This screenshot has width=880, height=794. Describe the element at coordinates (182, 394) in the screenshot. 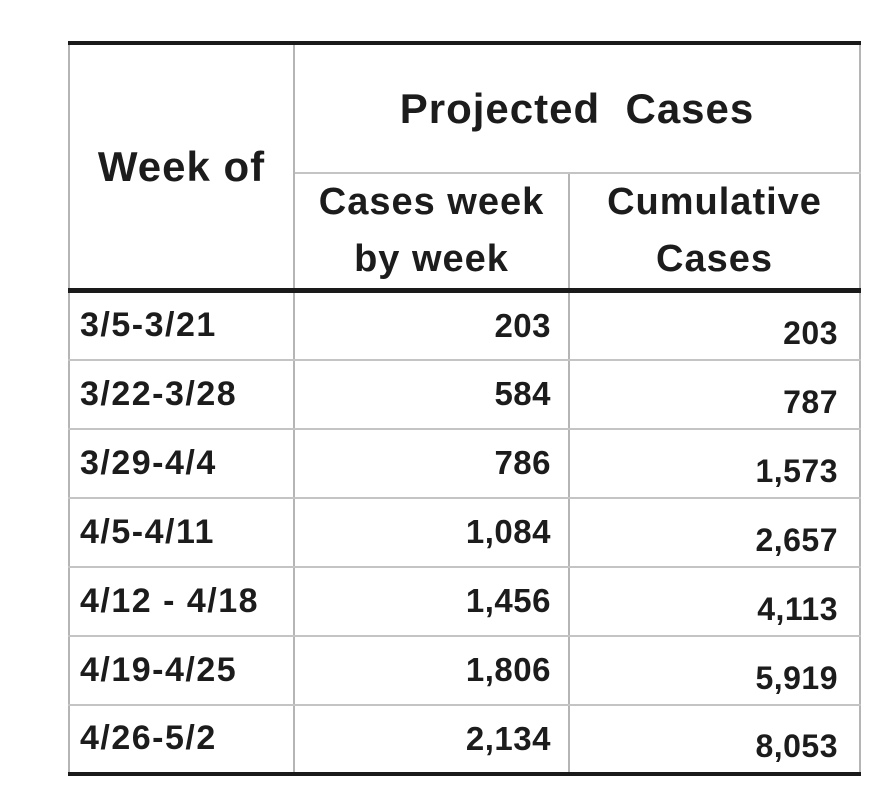

I see `week-cell: 3/22-3/28` at that location.